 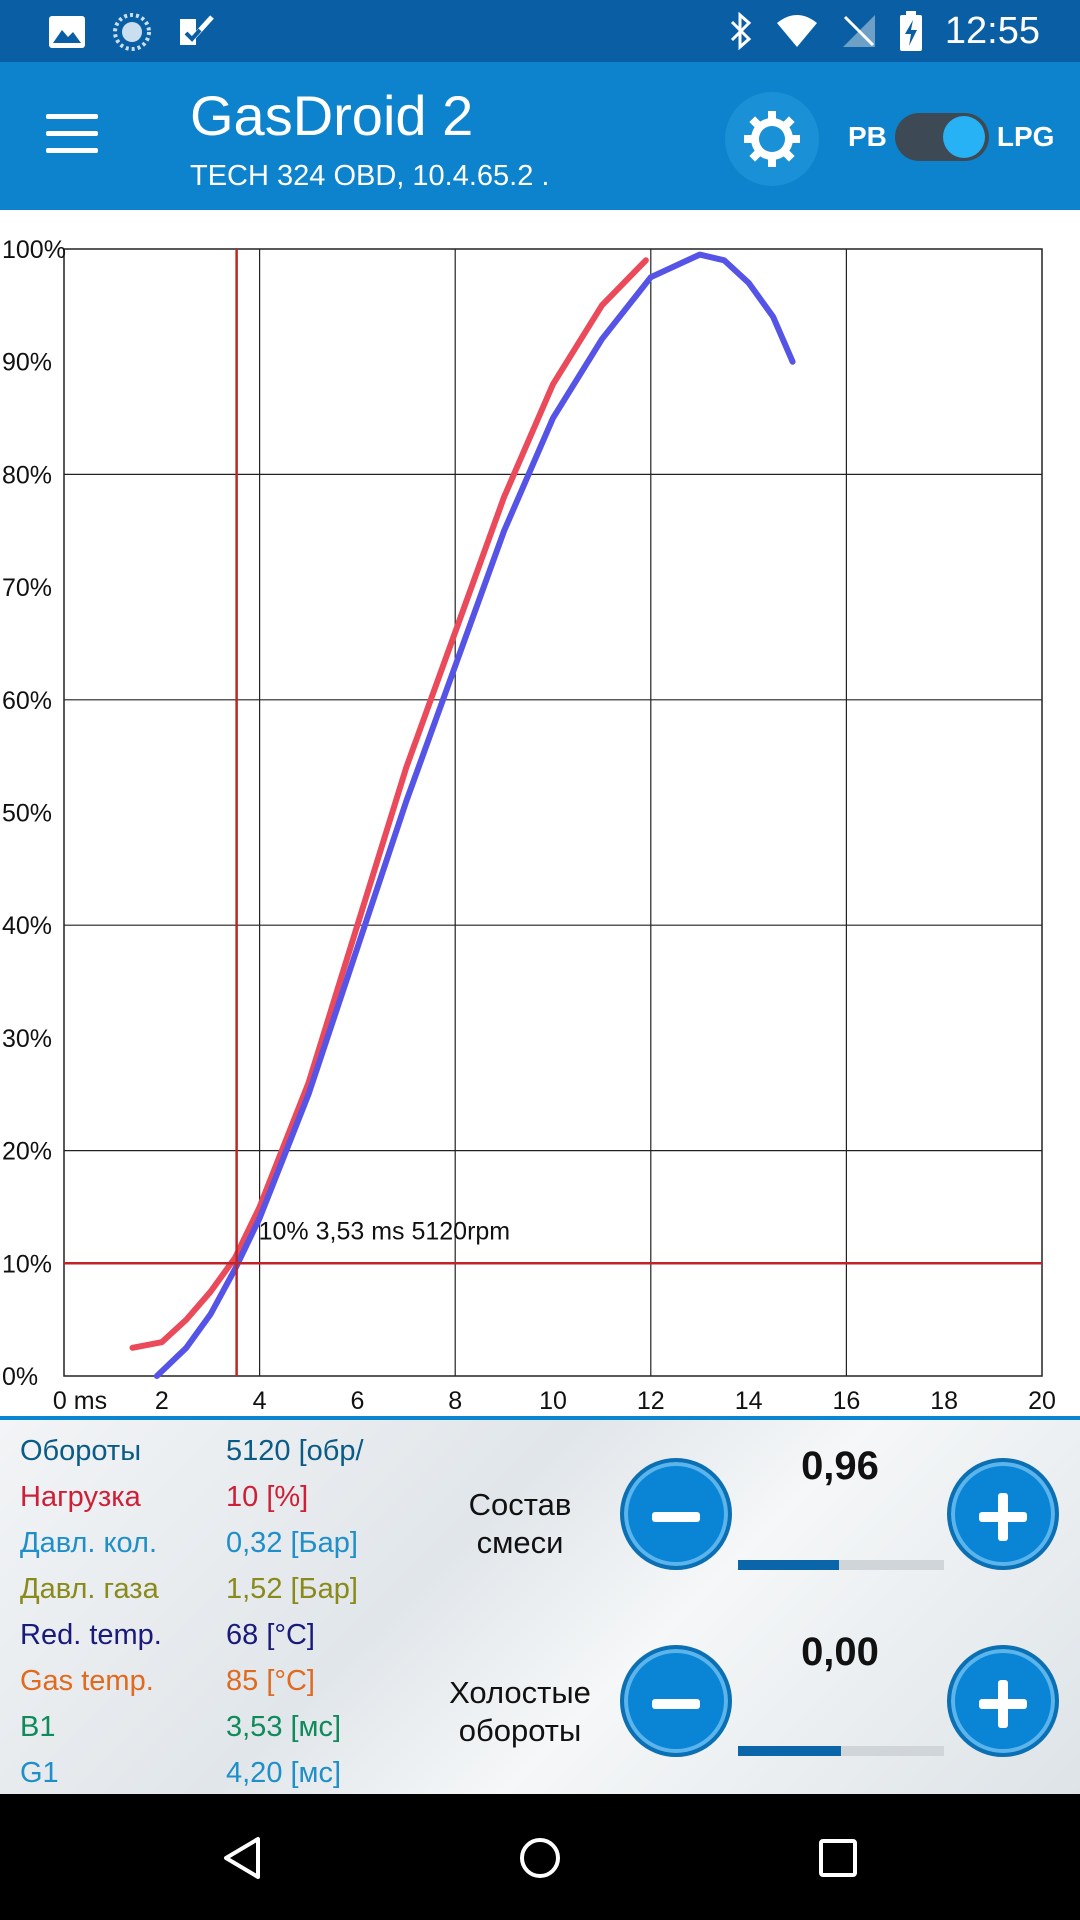 I want to click on home-icon, so click(x=540, y=1858).